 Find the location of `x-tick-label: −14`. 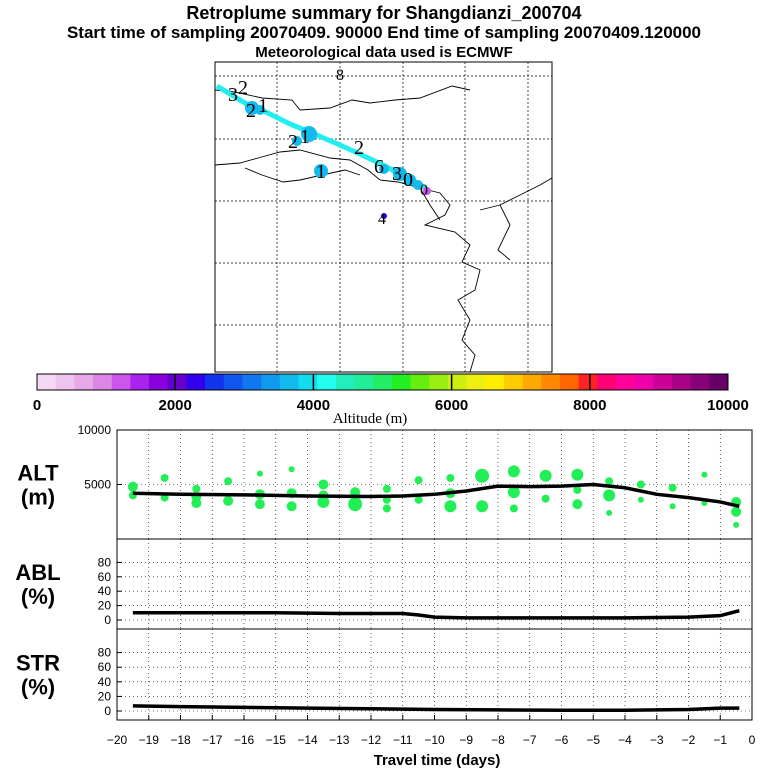

x-tick-label: −14 is located at coordinates (307, 740).